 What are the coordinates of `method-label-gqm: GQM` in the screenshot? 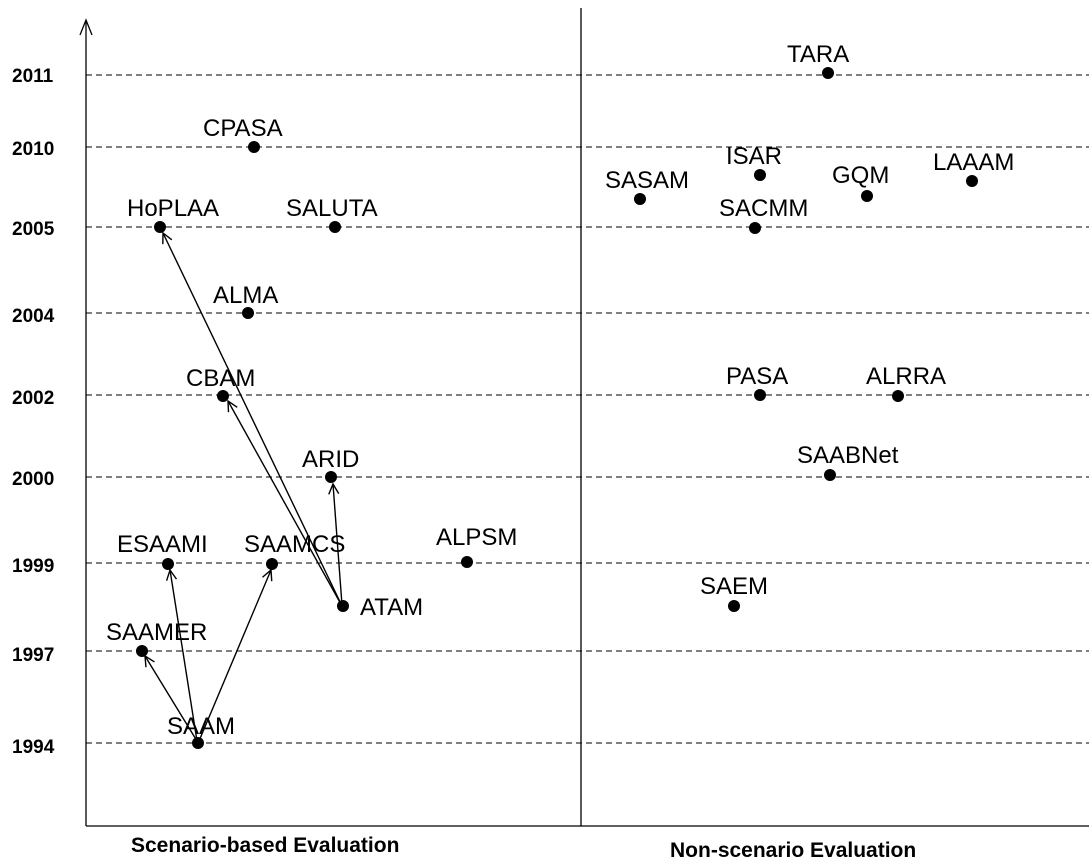 It's located at (860, 175).